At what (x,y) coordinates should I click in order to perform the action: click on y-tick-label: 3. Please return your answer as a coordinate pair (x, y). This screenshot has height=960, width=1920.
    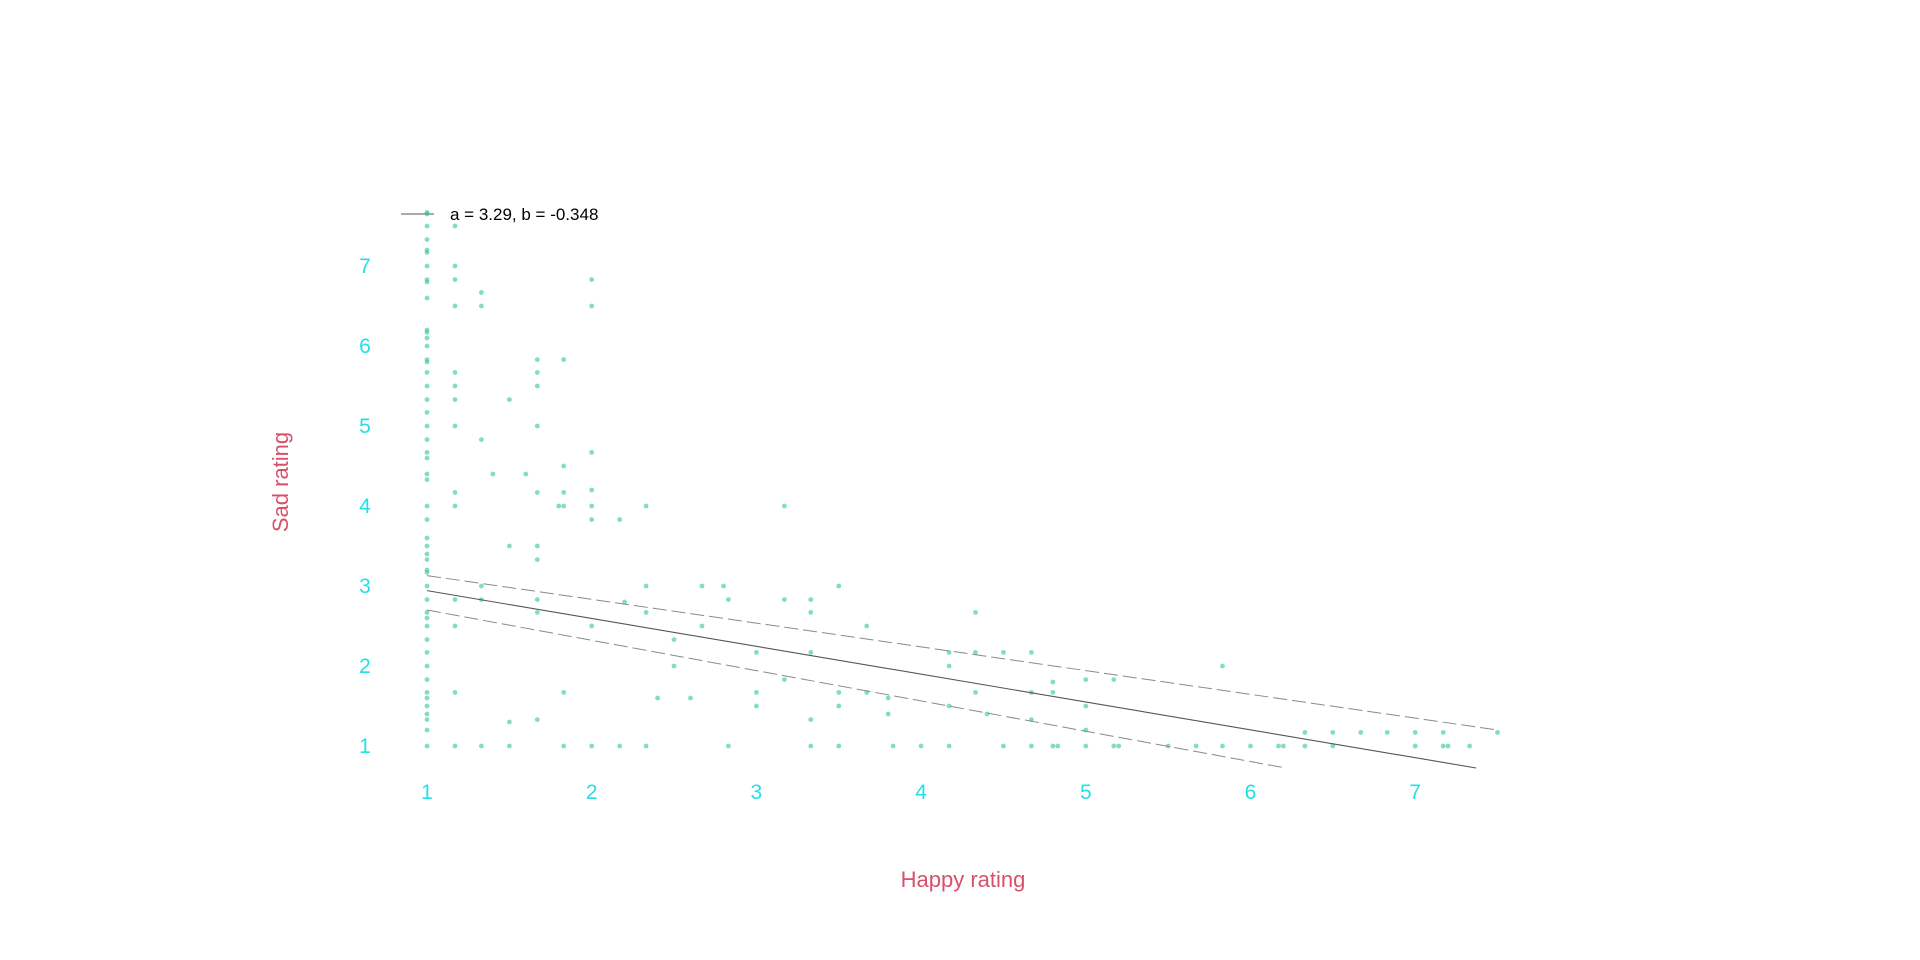
    Looking at the image, I should click on (365, 586).